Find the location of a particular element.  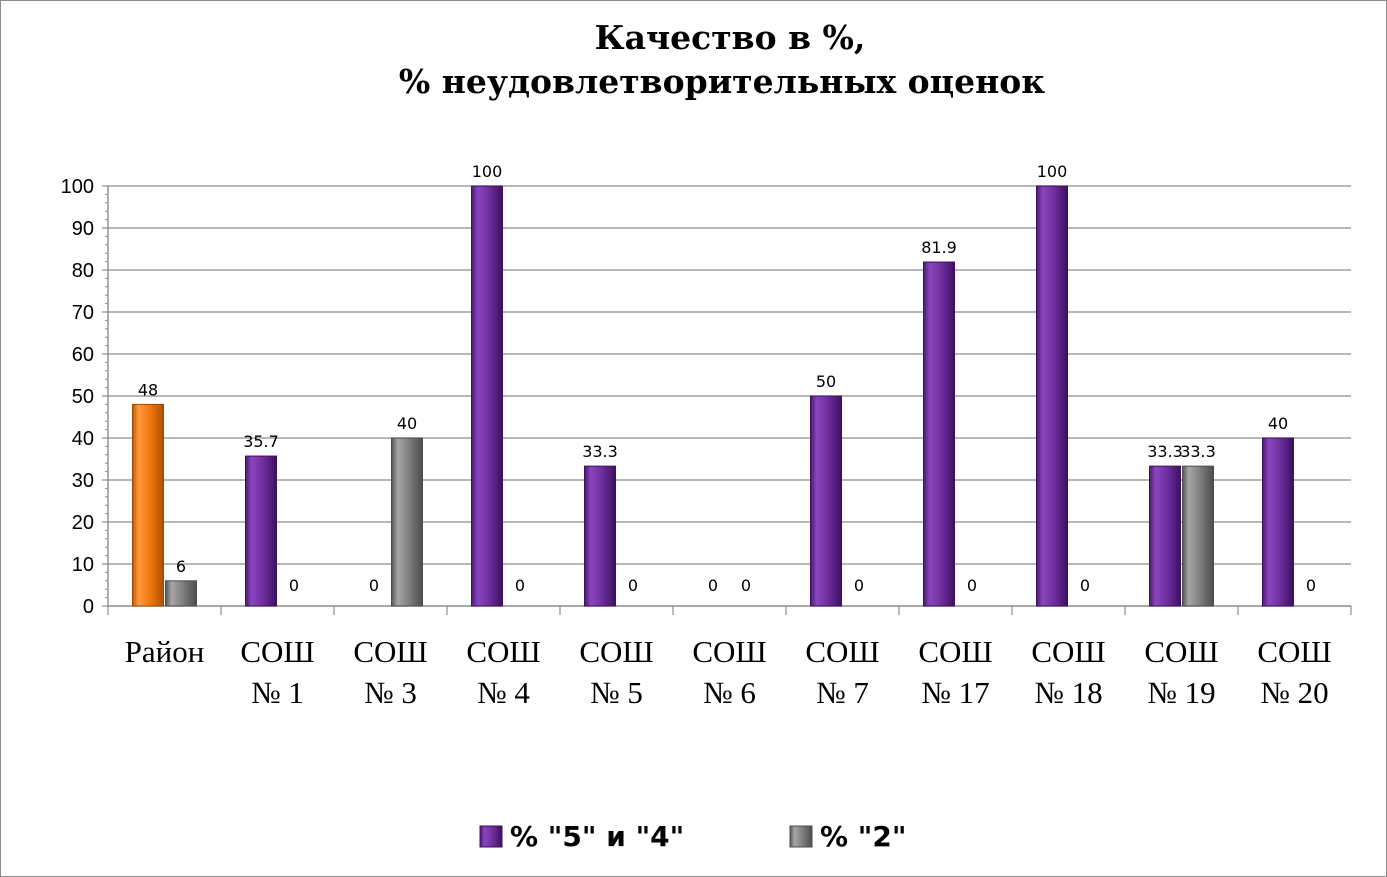

y-tick-label: 100 is located at coordinates (77, 187).